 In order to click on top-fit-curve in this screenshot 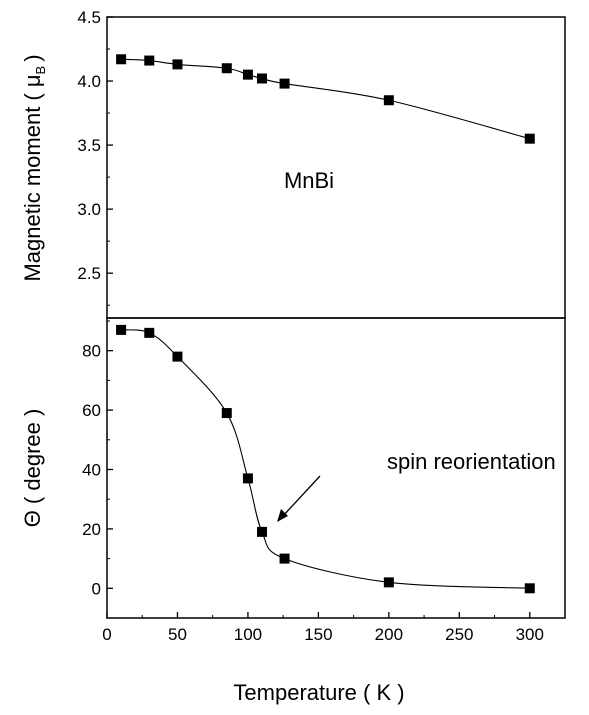, I will do `click(325, 99)`.